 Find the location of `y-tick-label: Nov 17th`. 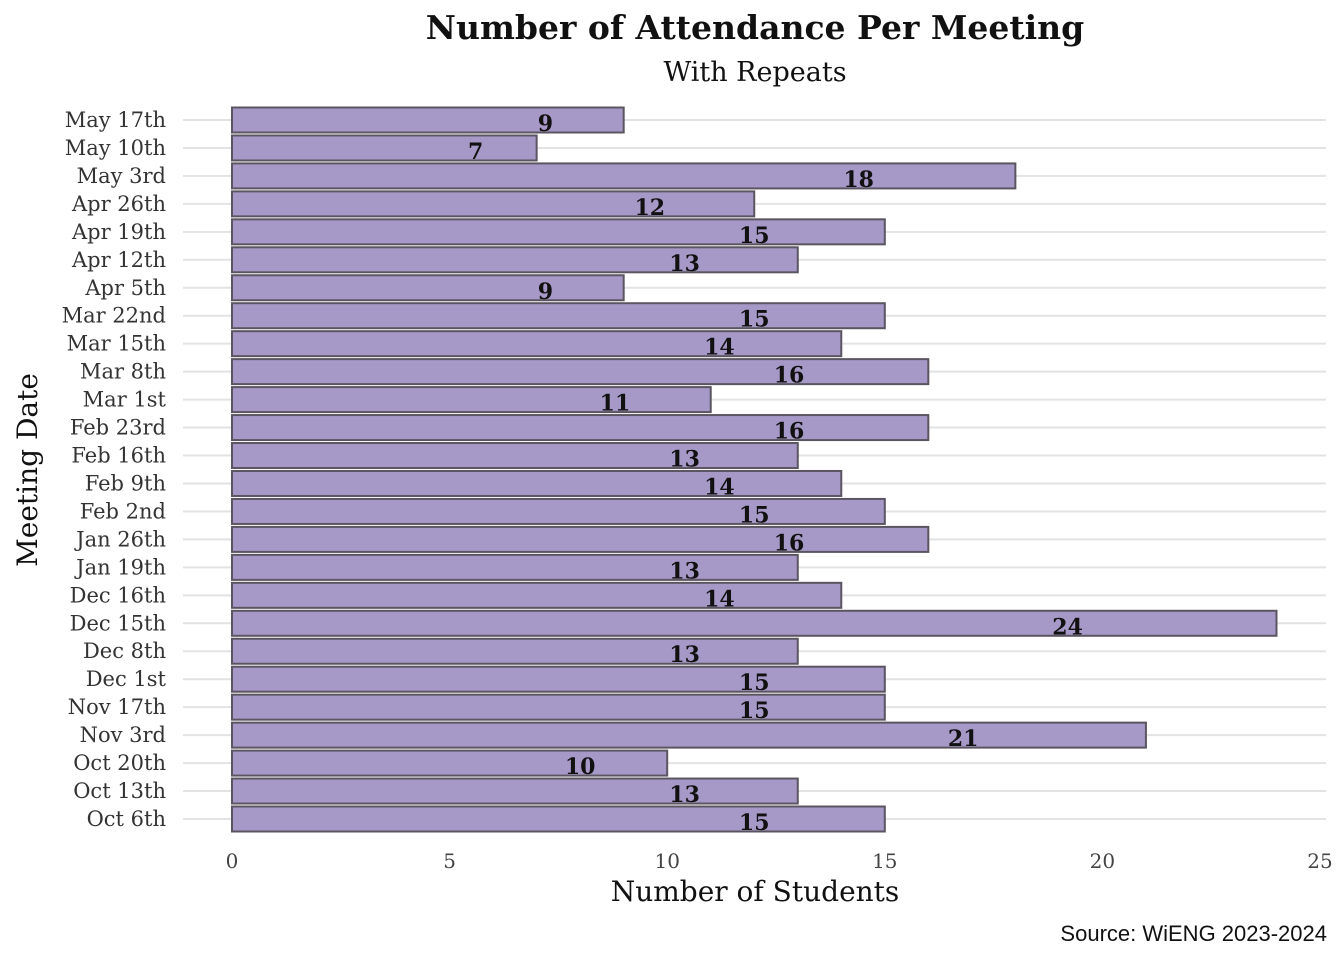

y-tick-label: Nov 17th is located at coordinates (117, 707).